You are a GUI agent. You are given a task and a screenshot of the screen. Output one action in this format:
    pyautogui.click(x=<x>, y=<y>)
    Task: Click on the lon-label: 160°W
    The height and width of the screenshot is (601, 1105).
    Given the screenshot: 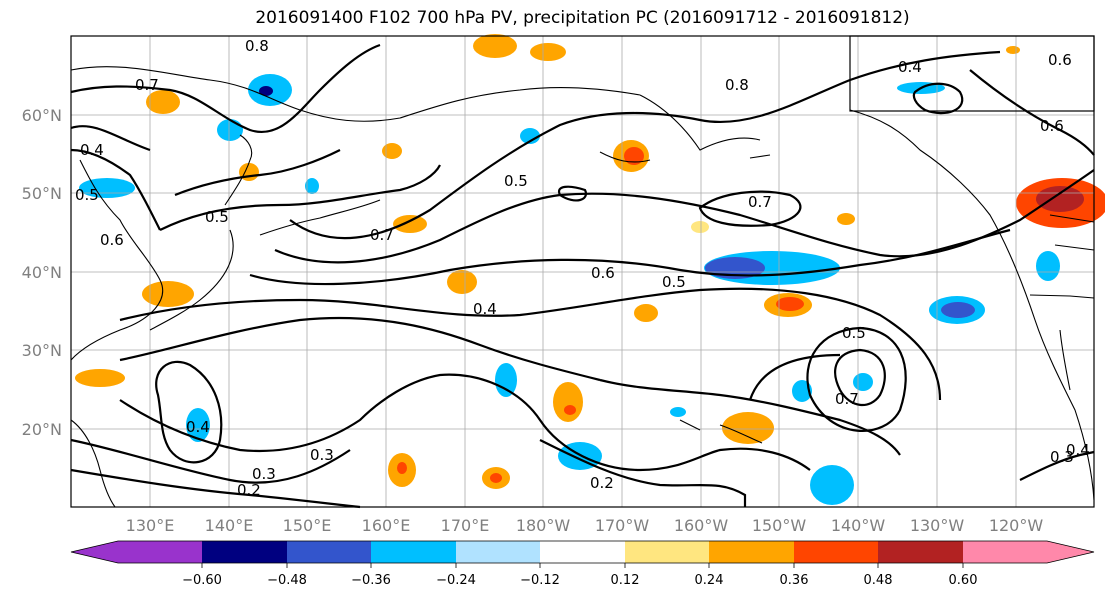 What is the action you would take?
    pyautogui.click(x=701, y=525)
    